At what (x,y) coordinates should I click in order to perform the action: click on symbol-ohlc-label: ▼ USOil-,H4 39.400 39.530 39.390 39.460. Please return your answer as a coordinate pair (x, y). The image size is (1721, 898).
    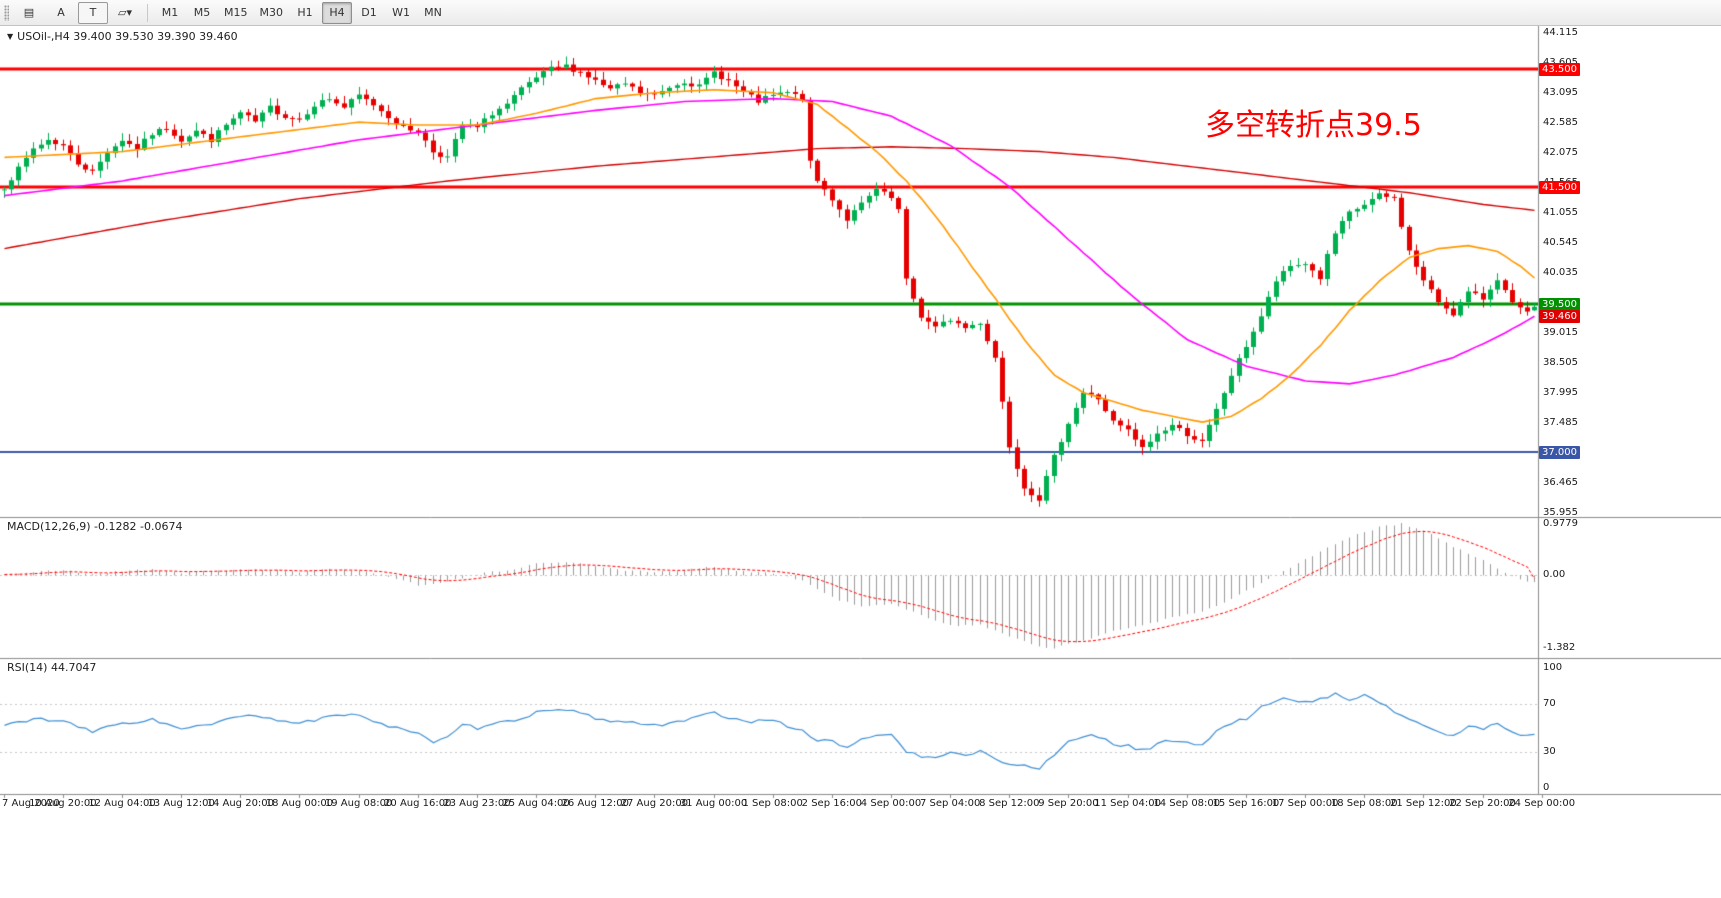
    Looking at the image, I should click on (122, 36).